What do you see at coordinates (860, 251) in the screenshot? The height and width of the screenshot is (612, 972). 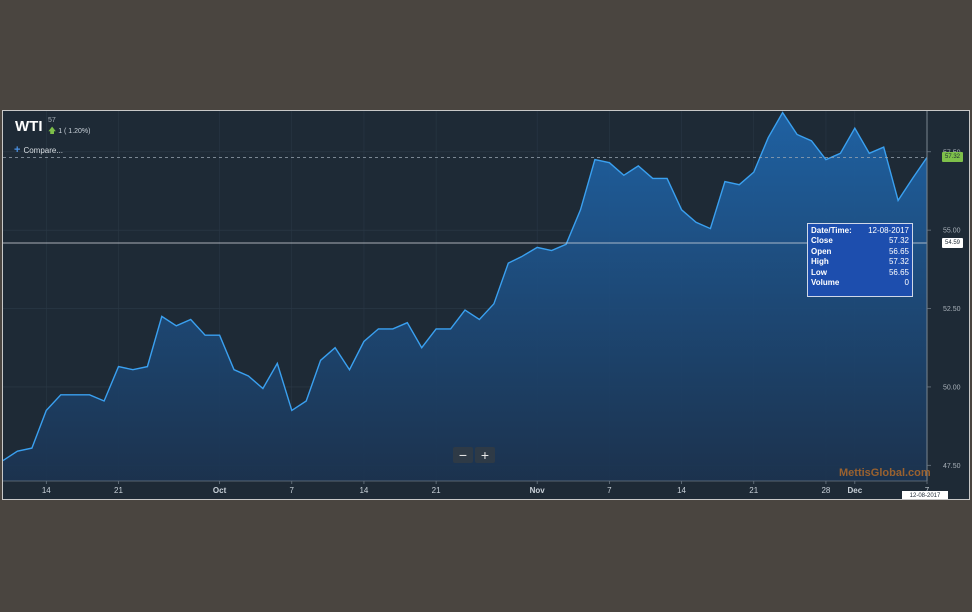 I see `tooltip-row-open: Open 56.65` at bounding box center [860, 251].